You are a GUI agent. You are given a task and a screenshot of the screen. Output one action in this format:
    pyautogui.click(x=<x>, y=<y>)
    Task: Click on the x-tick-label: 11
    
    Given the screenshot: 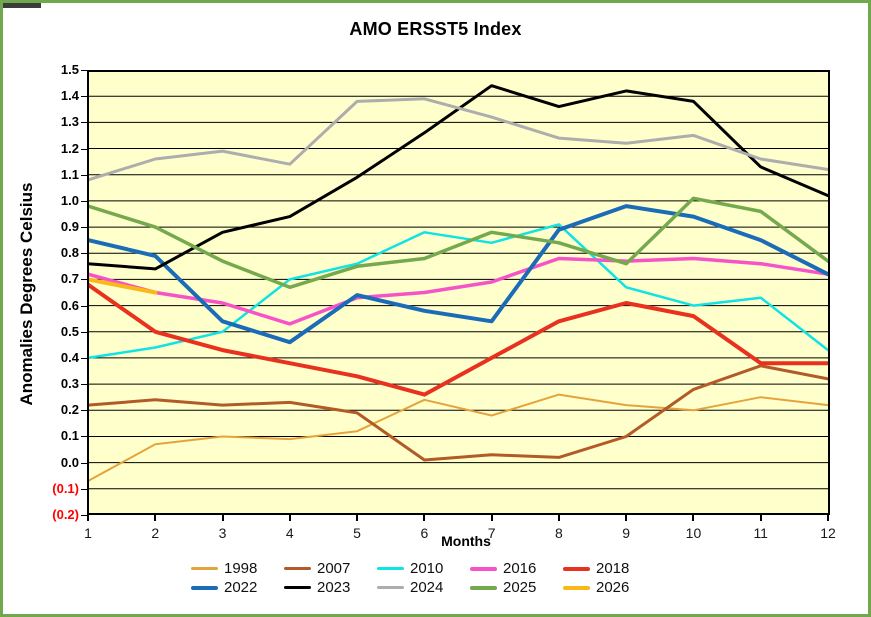 What is the action you would take?
    pyautogui.click(x=760, y=533)
    